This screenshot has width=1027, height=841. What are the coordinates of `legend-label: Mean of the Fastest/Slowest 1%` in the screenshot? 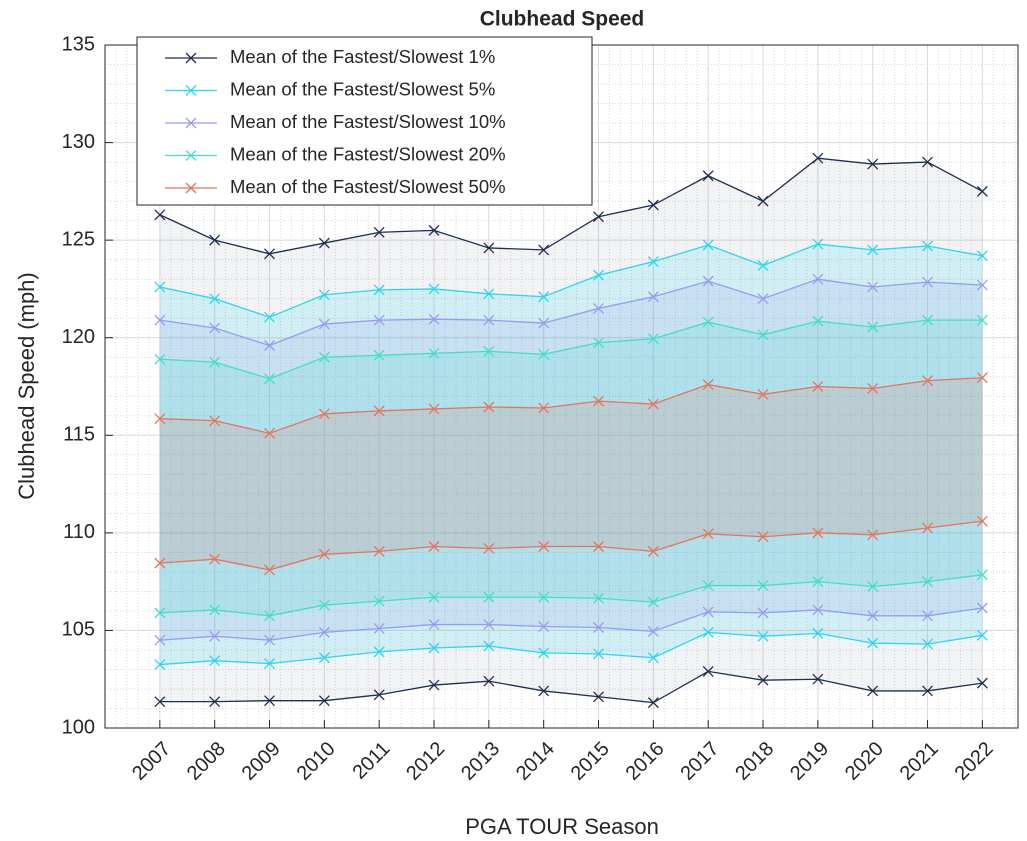 It's located at (362, 56).